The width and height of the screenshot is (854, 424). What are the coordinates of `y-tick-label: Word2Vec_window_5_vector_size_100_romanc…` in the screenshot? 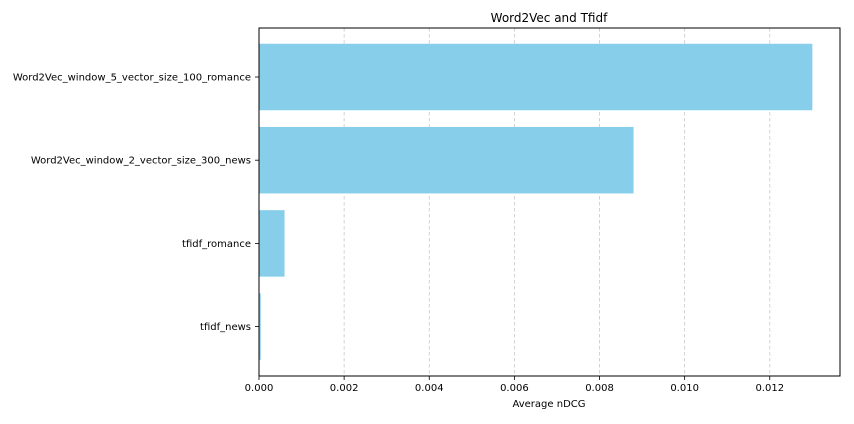 It's located at (132, 78).